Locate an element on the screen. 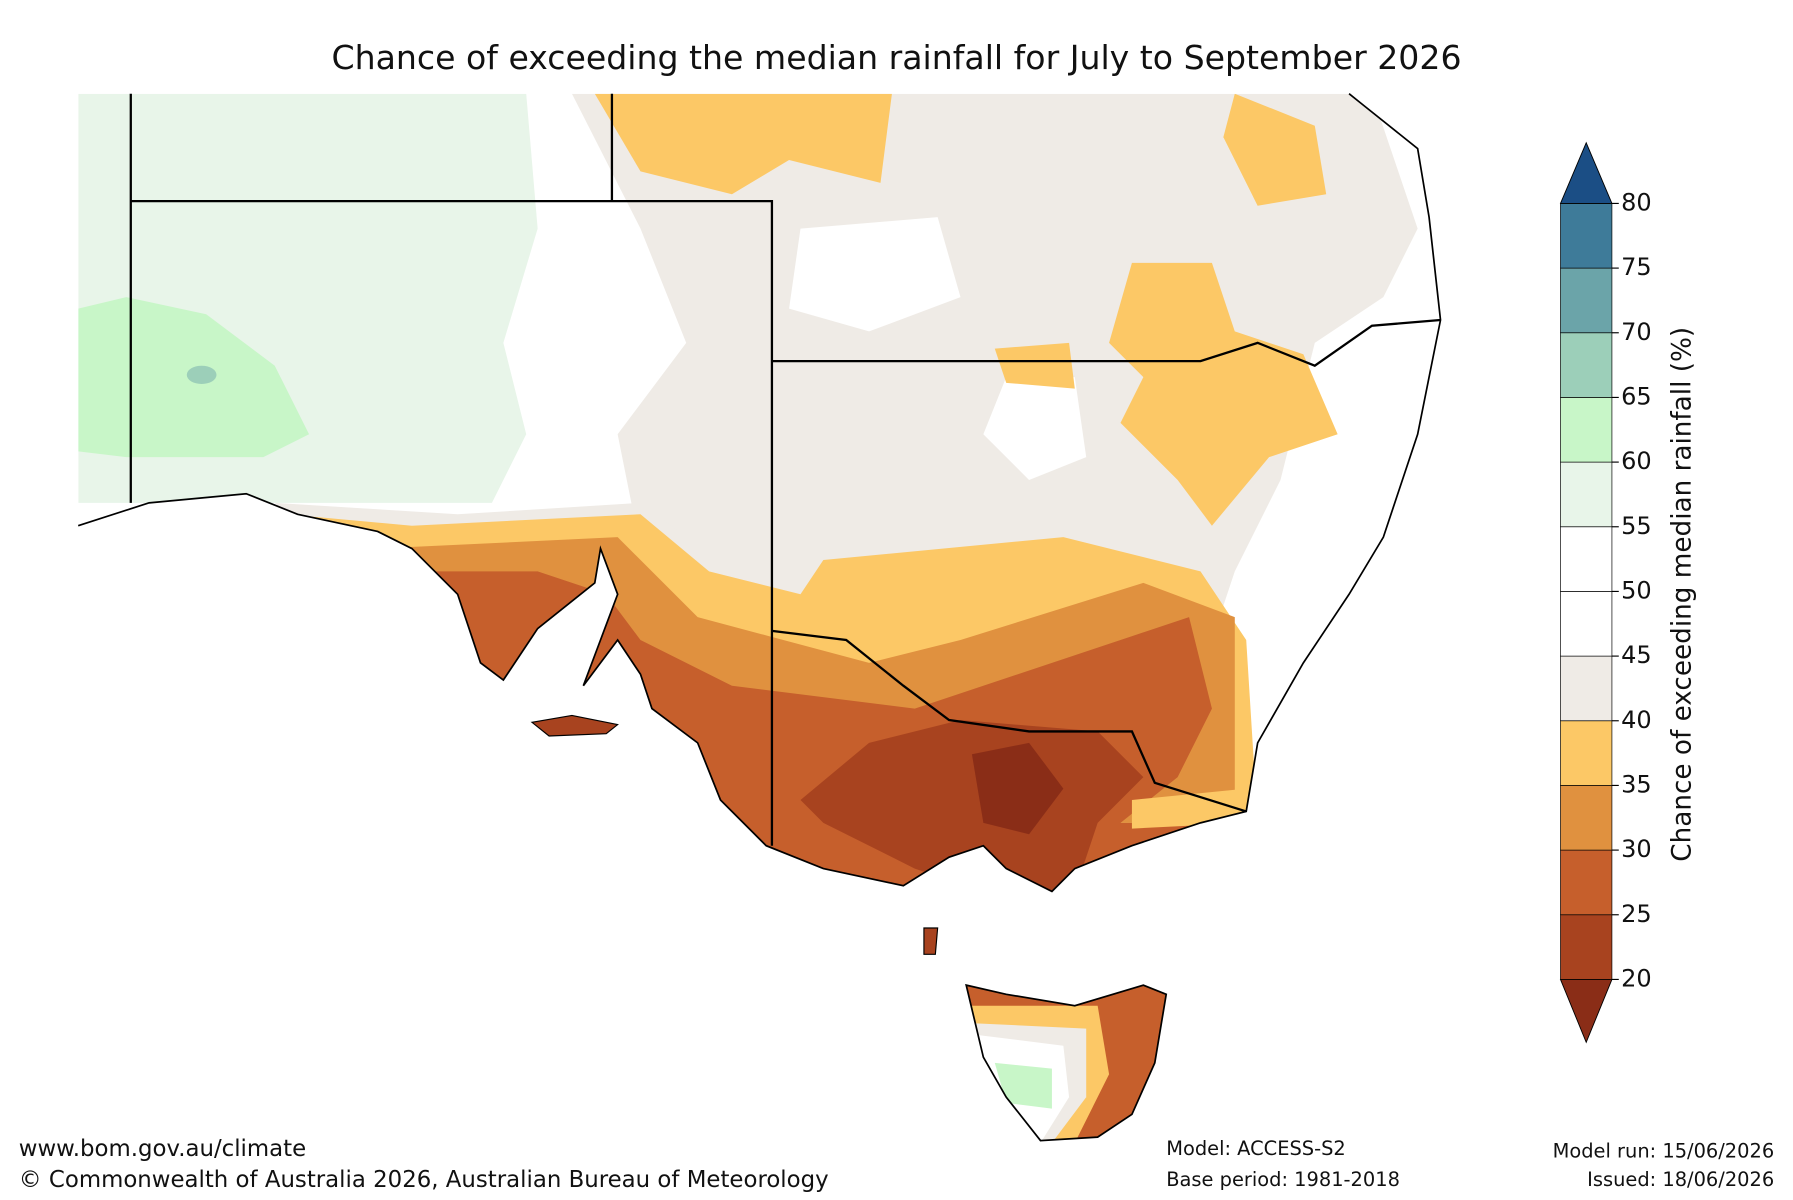 The height and width of the screenshot is (1200, 1793). footer-url: www.bom.gov.au/climate is located at coordinates (162, 1149).